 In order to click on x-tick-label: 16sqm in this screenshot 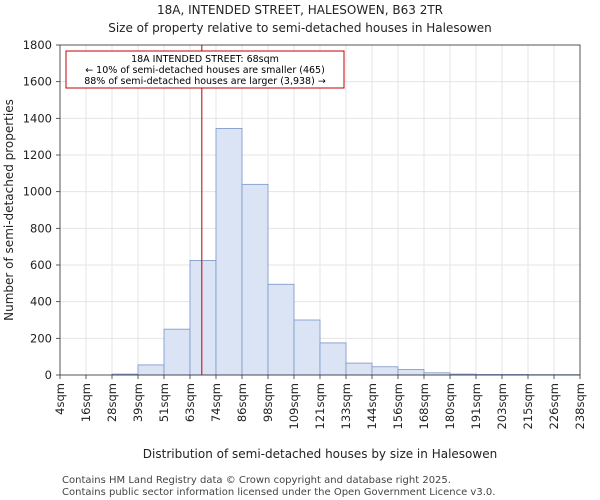, I will do `click(86, 402)`.